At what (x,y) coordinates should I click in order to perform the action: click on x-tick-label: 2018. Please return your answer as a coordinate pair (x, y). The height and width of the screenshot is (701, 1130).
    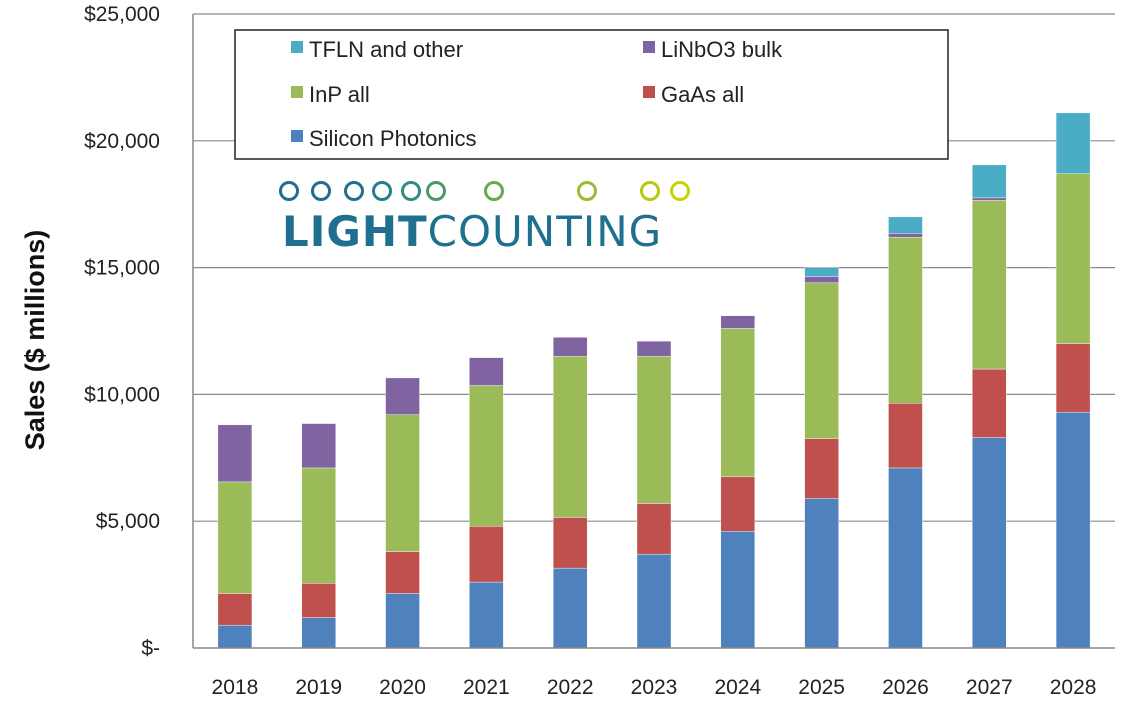
    Looking at the image, I should click on (235, 687).